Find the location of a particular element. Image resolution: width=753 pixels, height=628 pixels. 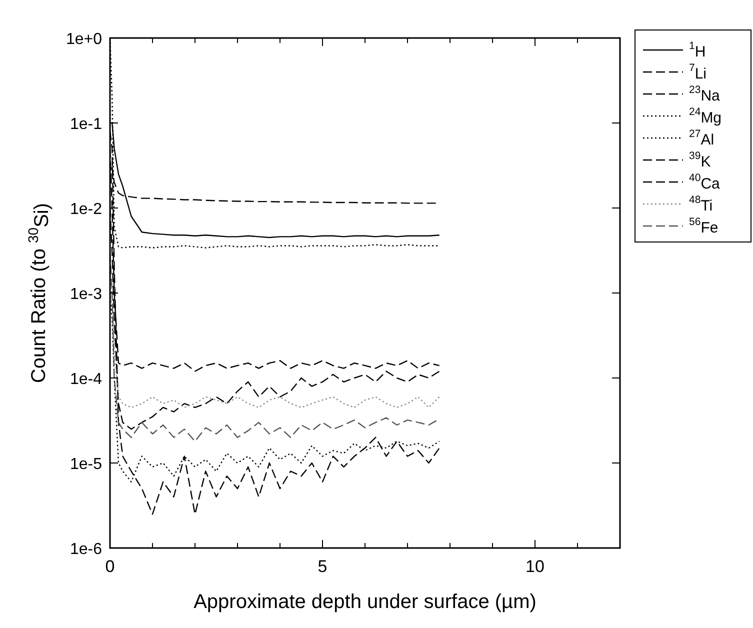

y-tick-label: 1e-5 is located at coordinates (86, 464).